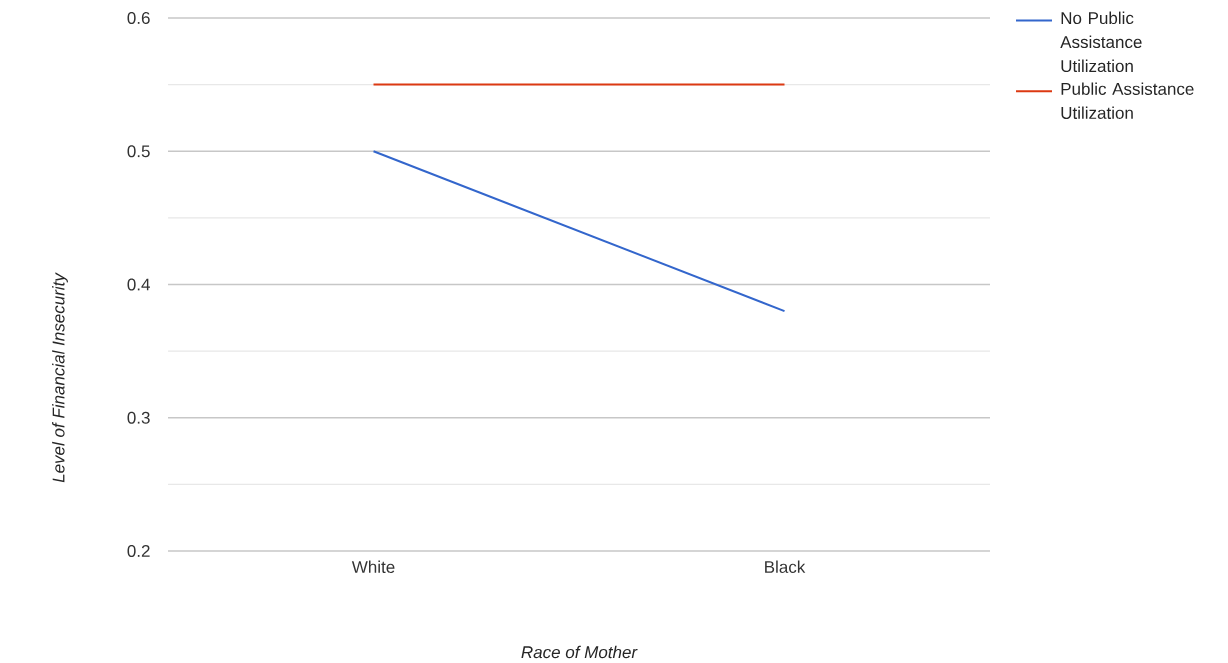 This screenshot has height=663, width=1228. I want to click on x-tick-label: Black, so click(785, 567).